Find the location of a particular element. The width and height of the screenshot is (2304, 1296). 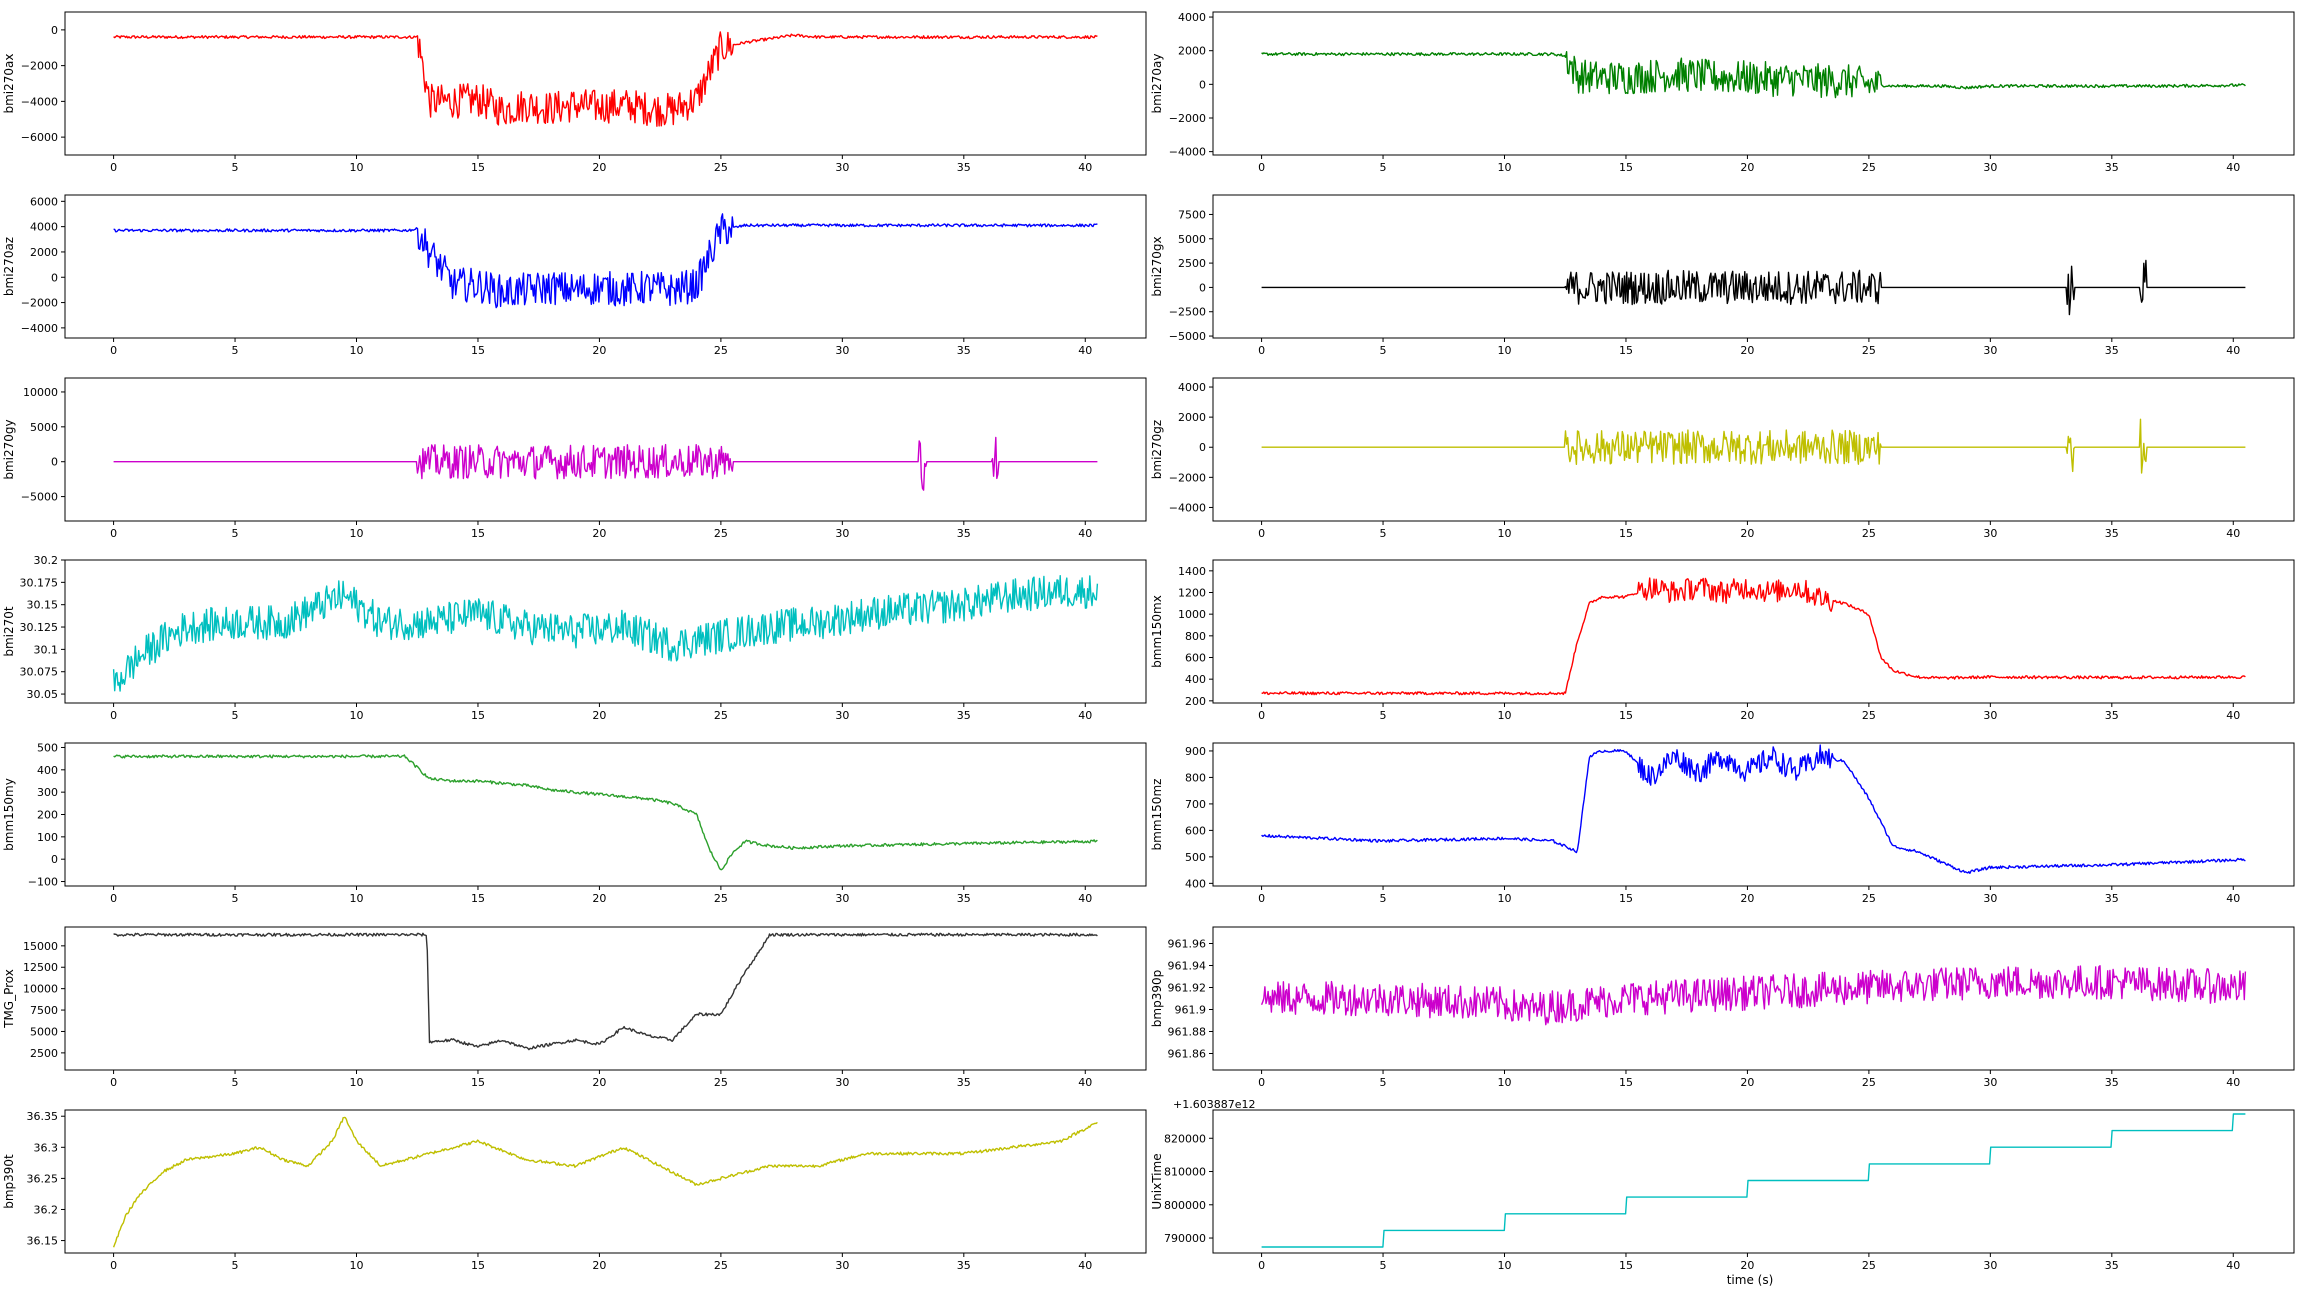

series-line-bmi270ax is located at coordinates (605, 79).